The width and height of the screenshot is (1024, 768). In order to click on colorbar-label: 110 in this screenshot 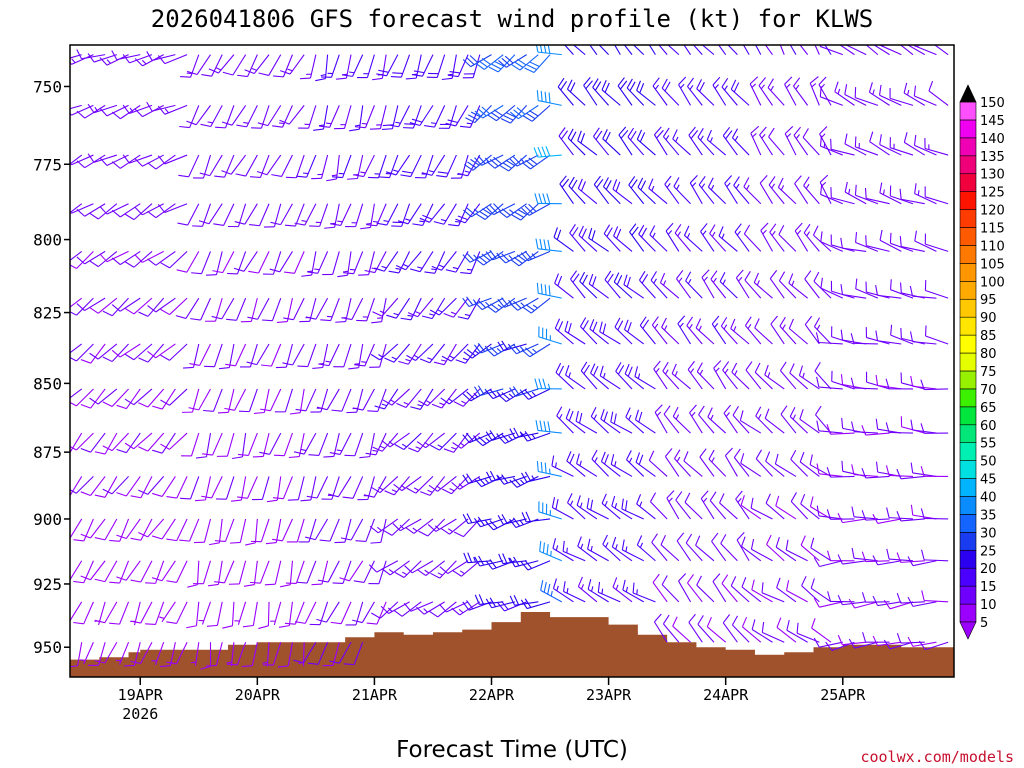, I will do `click(992, 246)`.